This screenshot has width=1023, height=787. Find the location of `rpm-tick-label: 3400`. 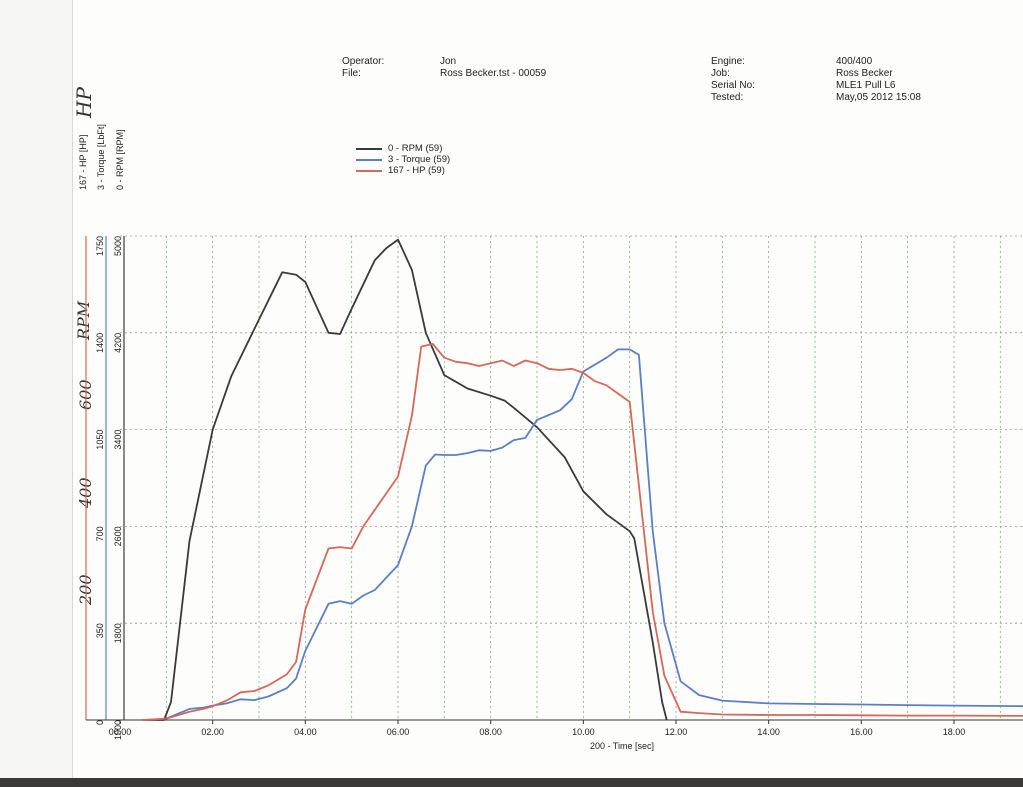

rpm-tick-label: 3400 is located at coordinates (118, 440).